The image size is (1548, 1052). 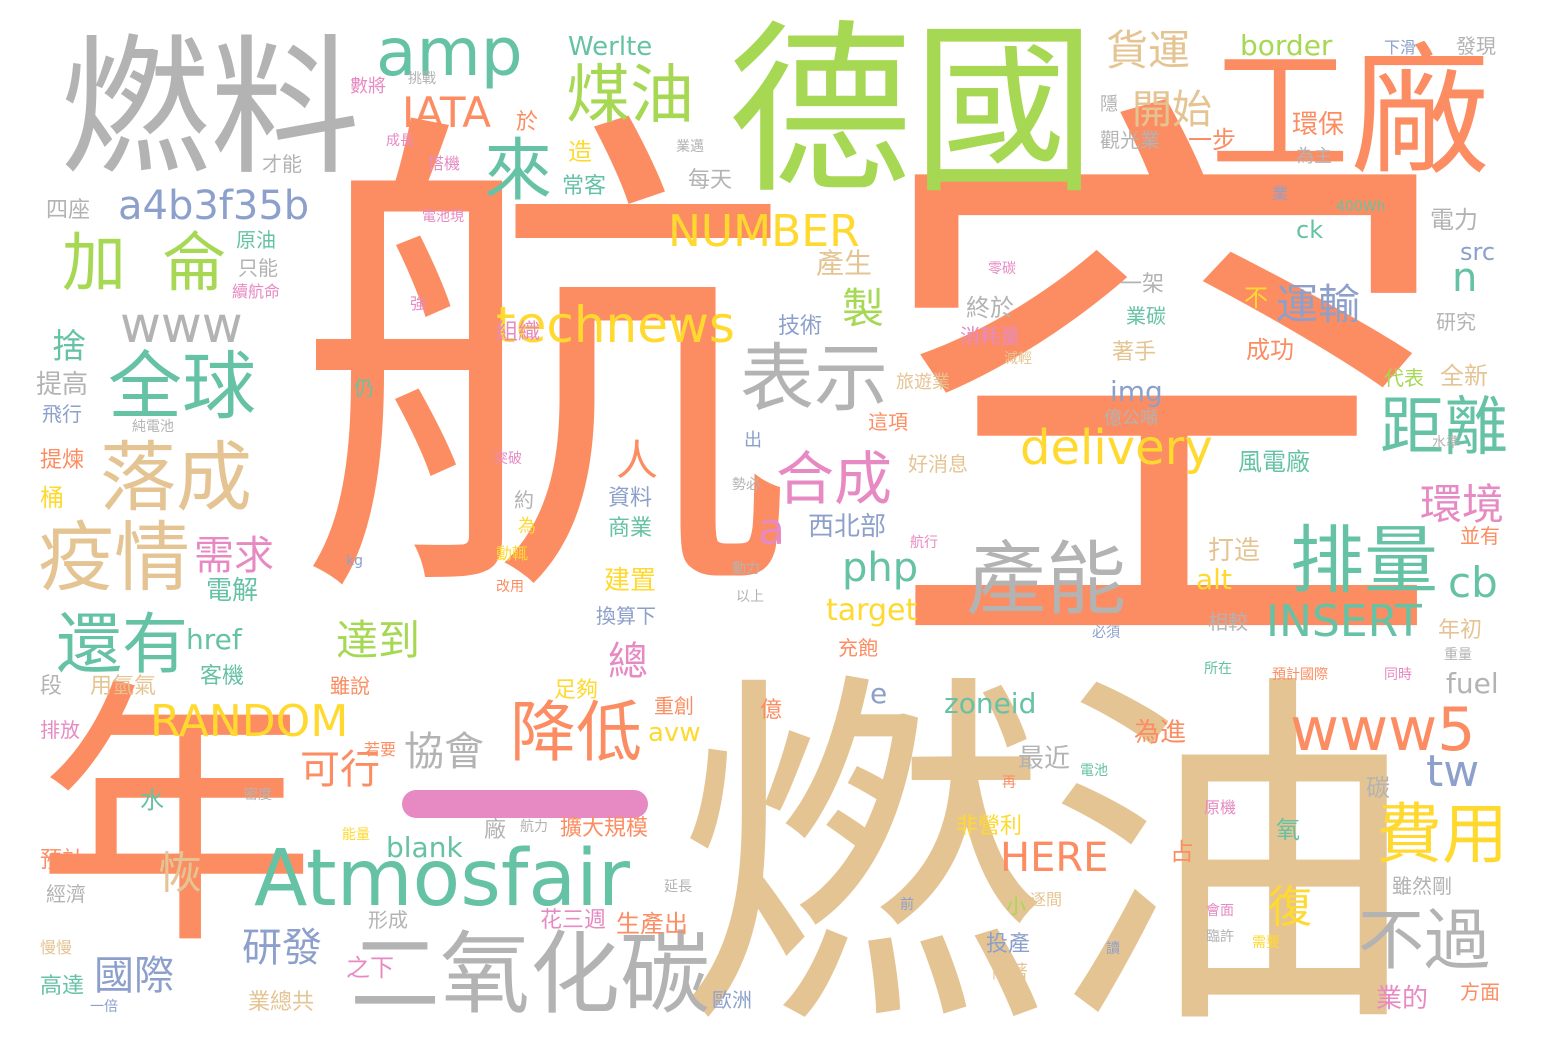 I want to click on word-chongbao: 充飽, so click(x=858, y=648).